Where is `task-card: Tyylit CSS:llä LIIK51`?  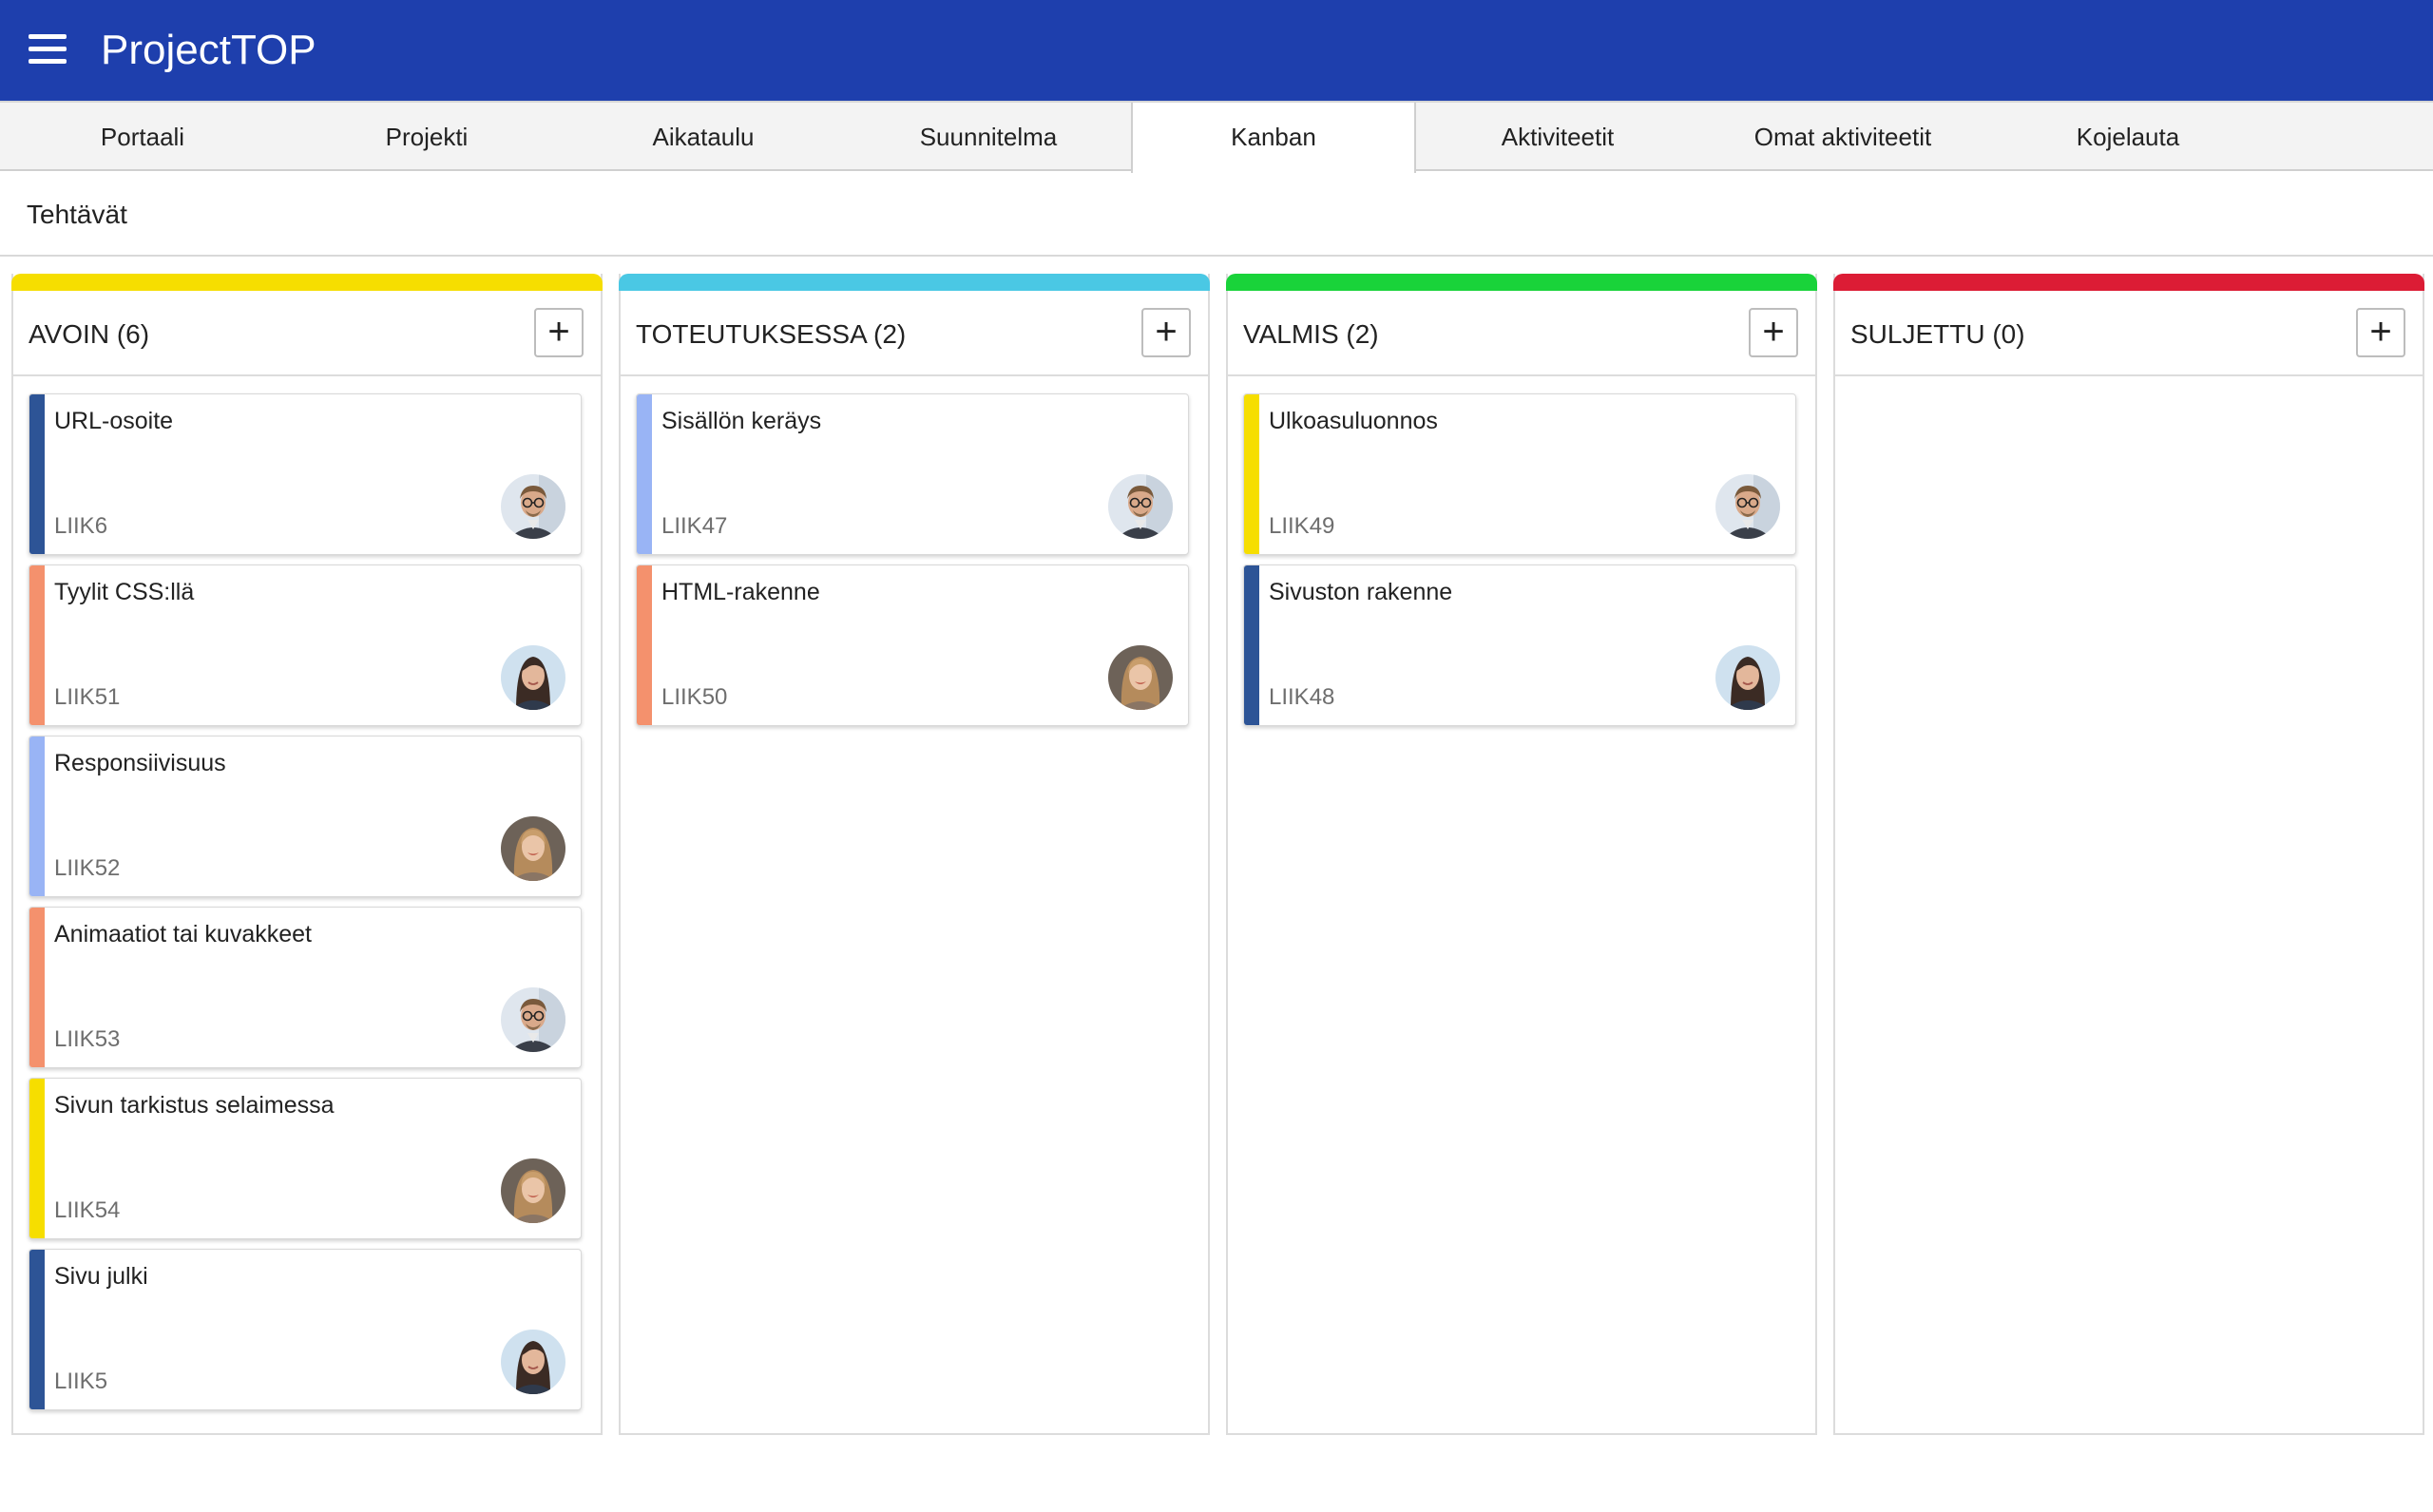
task-card: Tyylit CSS:llä LIIK51 is located at coordinates (305, 645).